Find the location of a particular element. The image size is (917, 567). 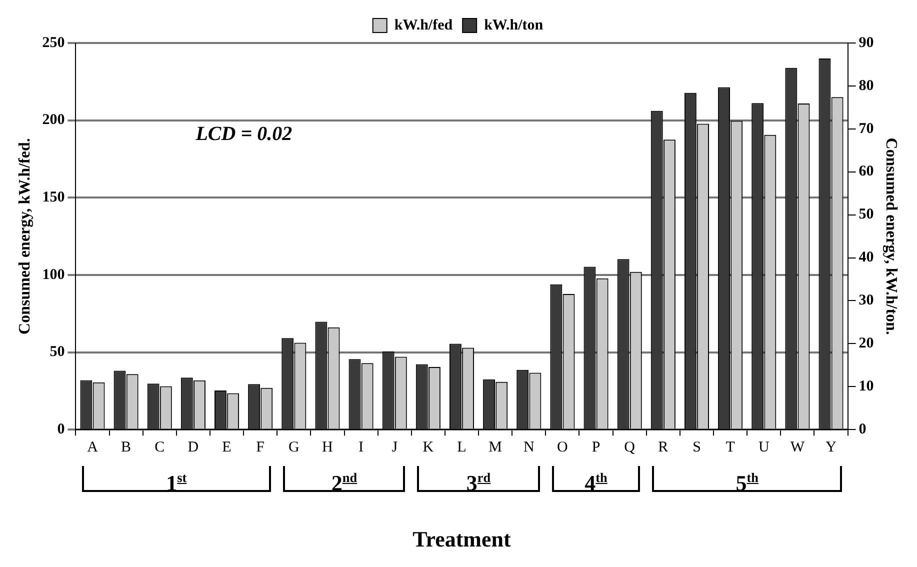

bracket: 5$^{th}$ is located at coordinates (747, 479).